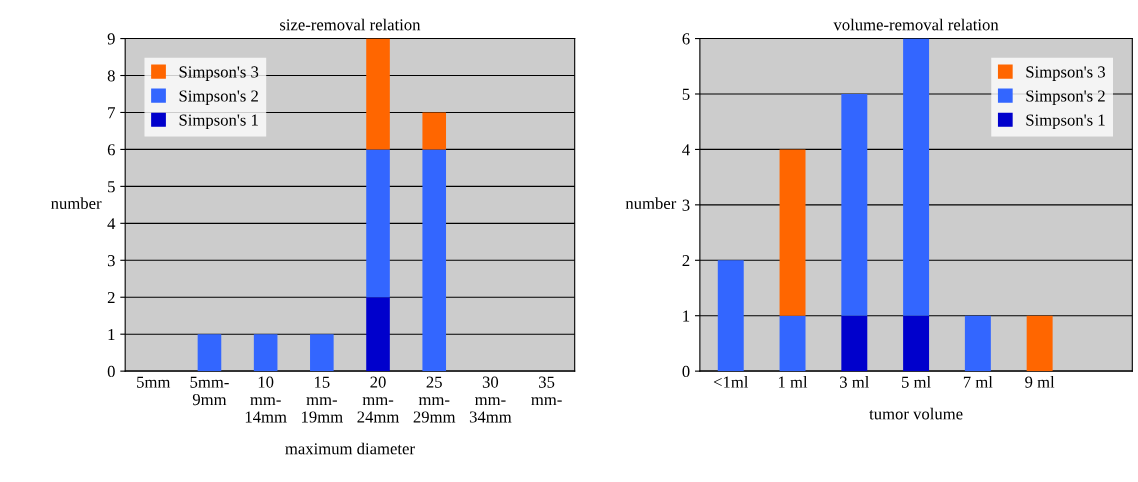  I want to click on x-axis-title: maximum diameter, so click(350, 448).